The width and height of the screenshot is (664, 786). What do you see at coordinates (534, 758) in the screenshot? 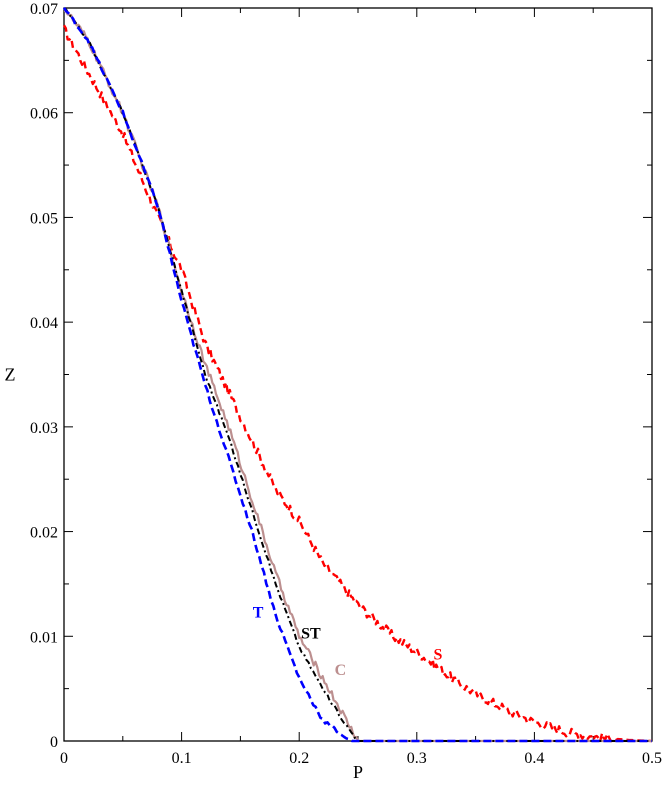
I see `x-tick-label: 0.4` at bounding box center [534, 758].